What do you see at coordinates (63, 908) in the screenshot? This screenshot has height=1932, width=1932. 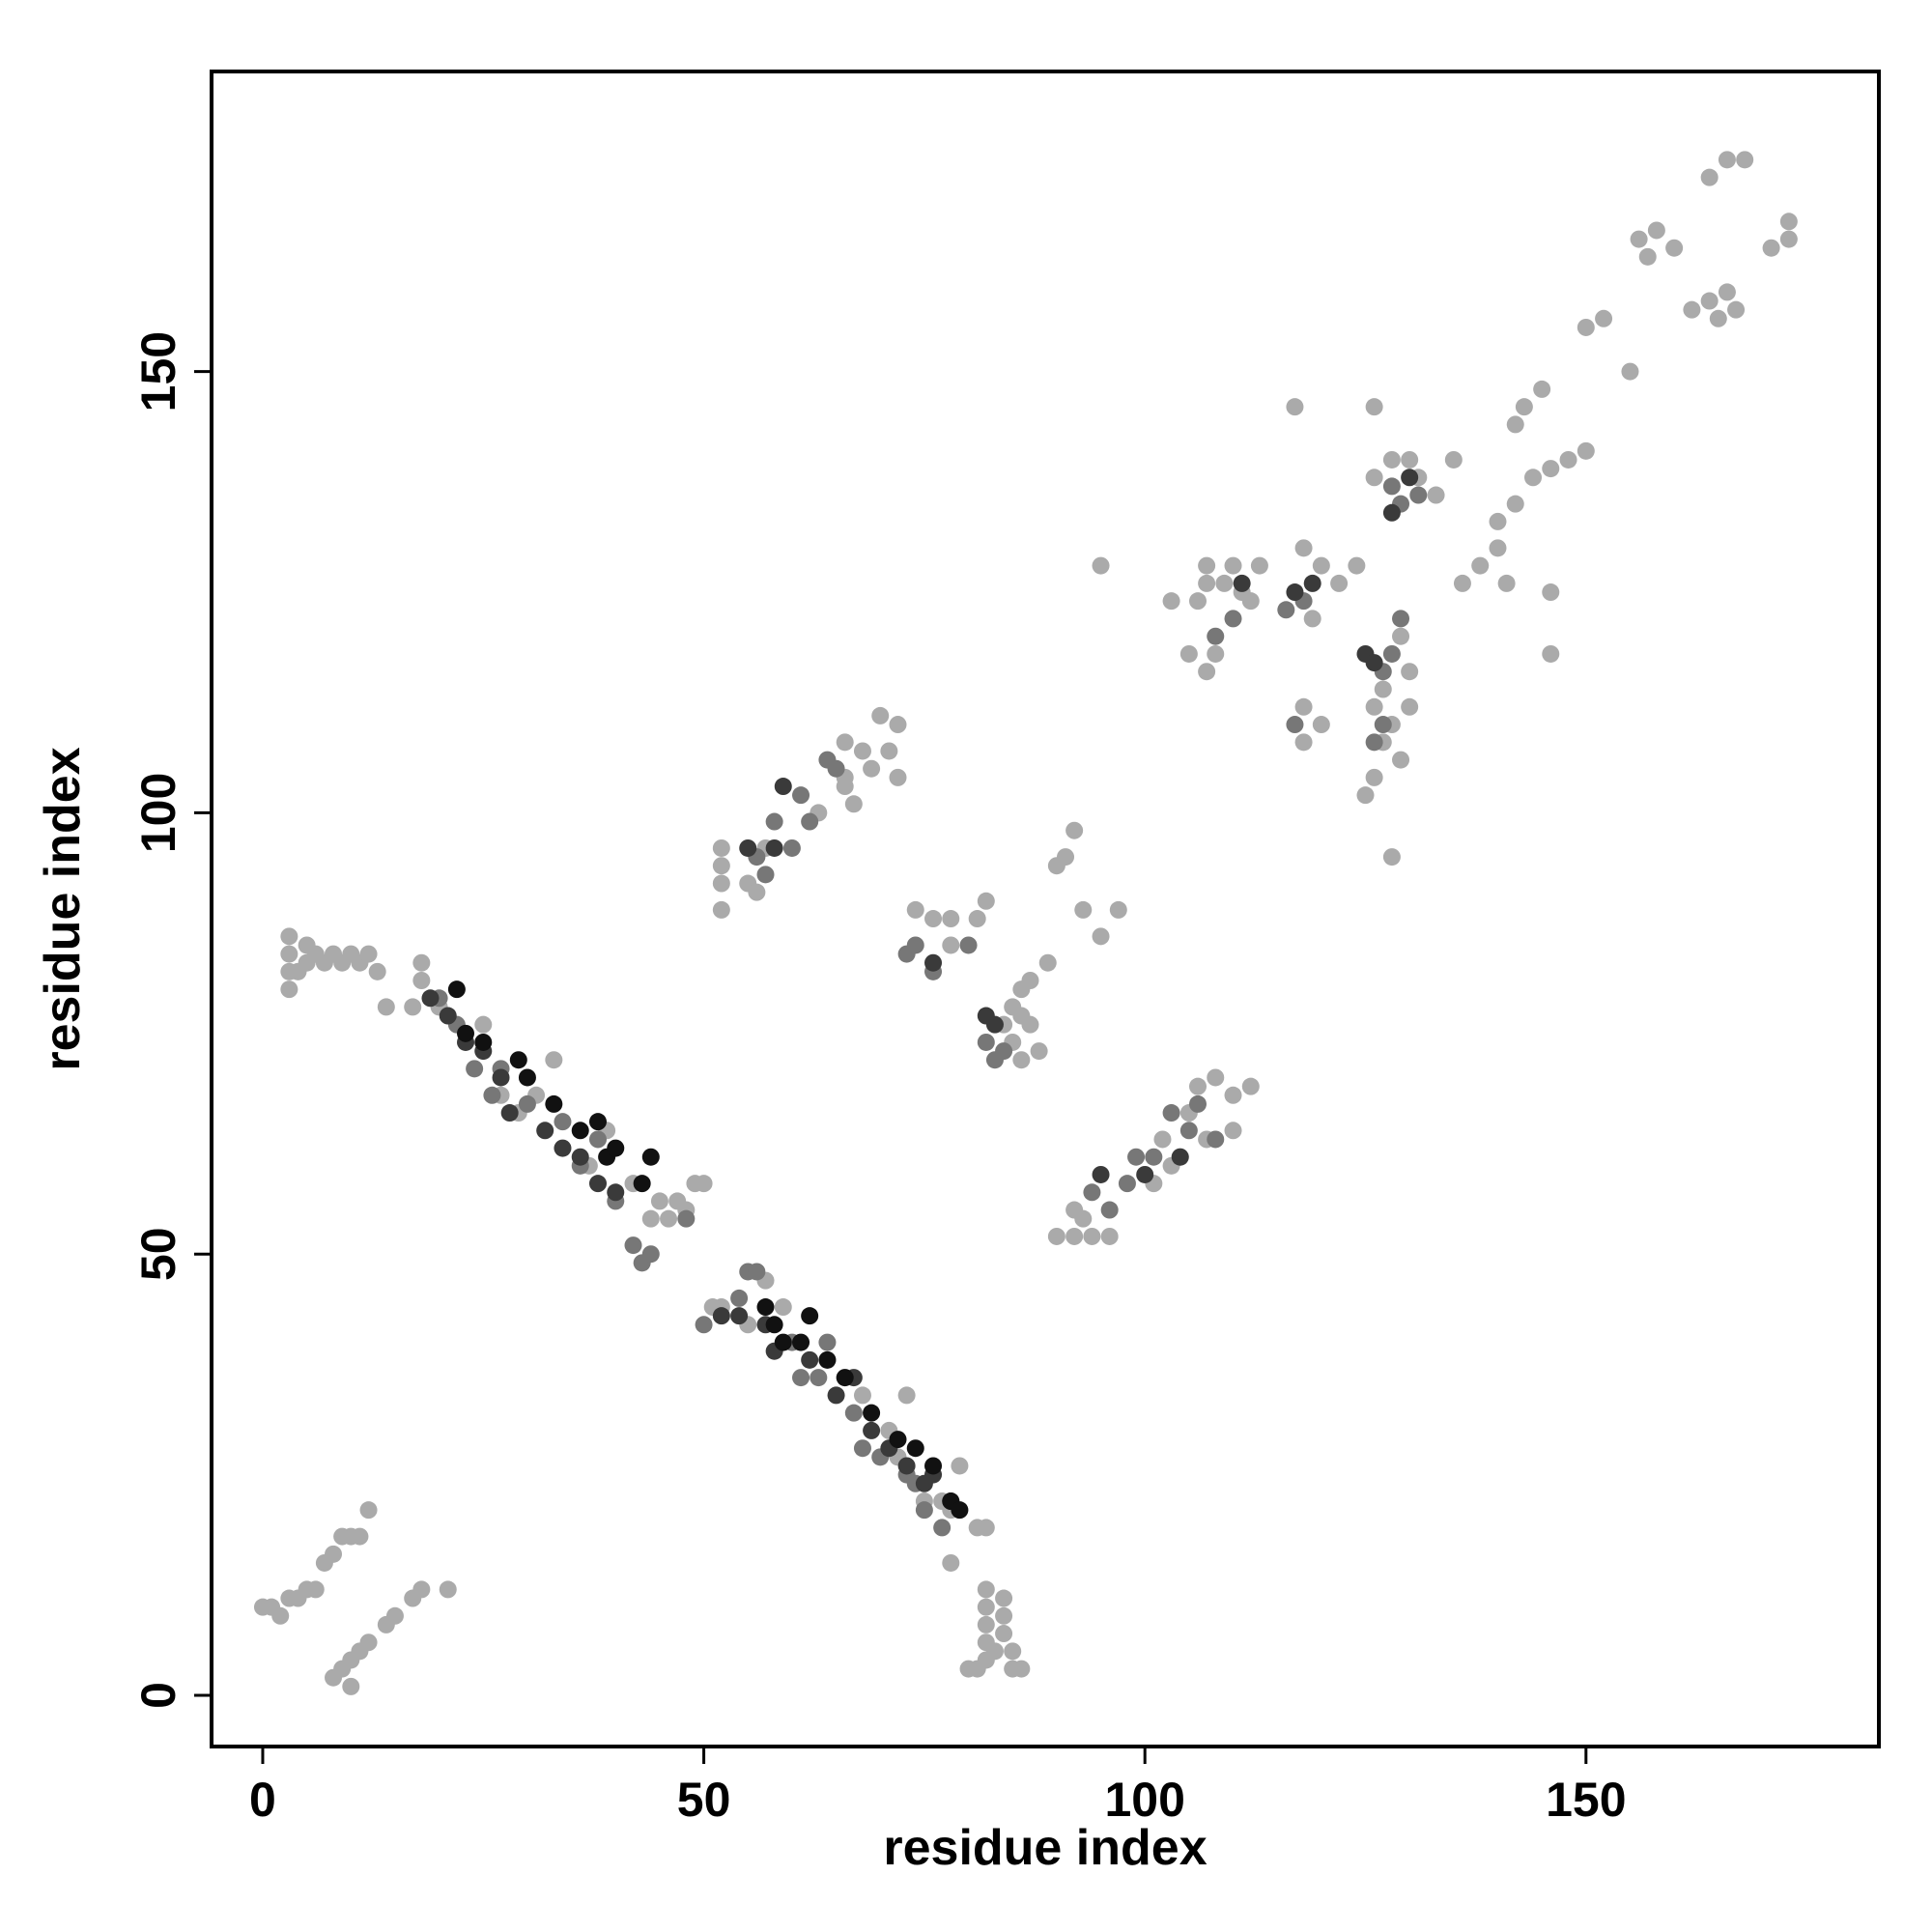 I see `y-axis-title: residue index` at bounding box center [63, 908].